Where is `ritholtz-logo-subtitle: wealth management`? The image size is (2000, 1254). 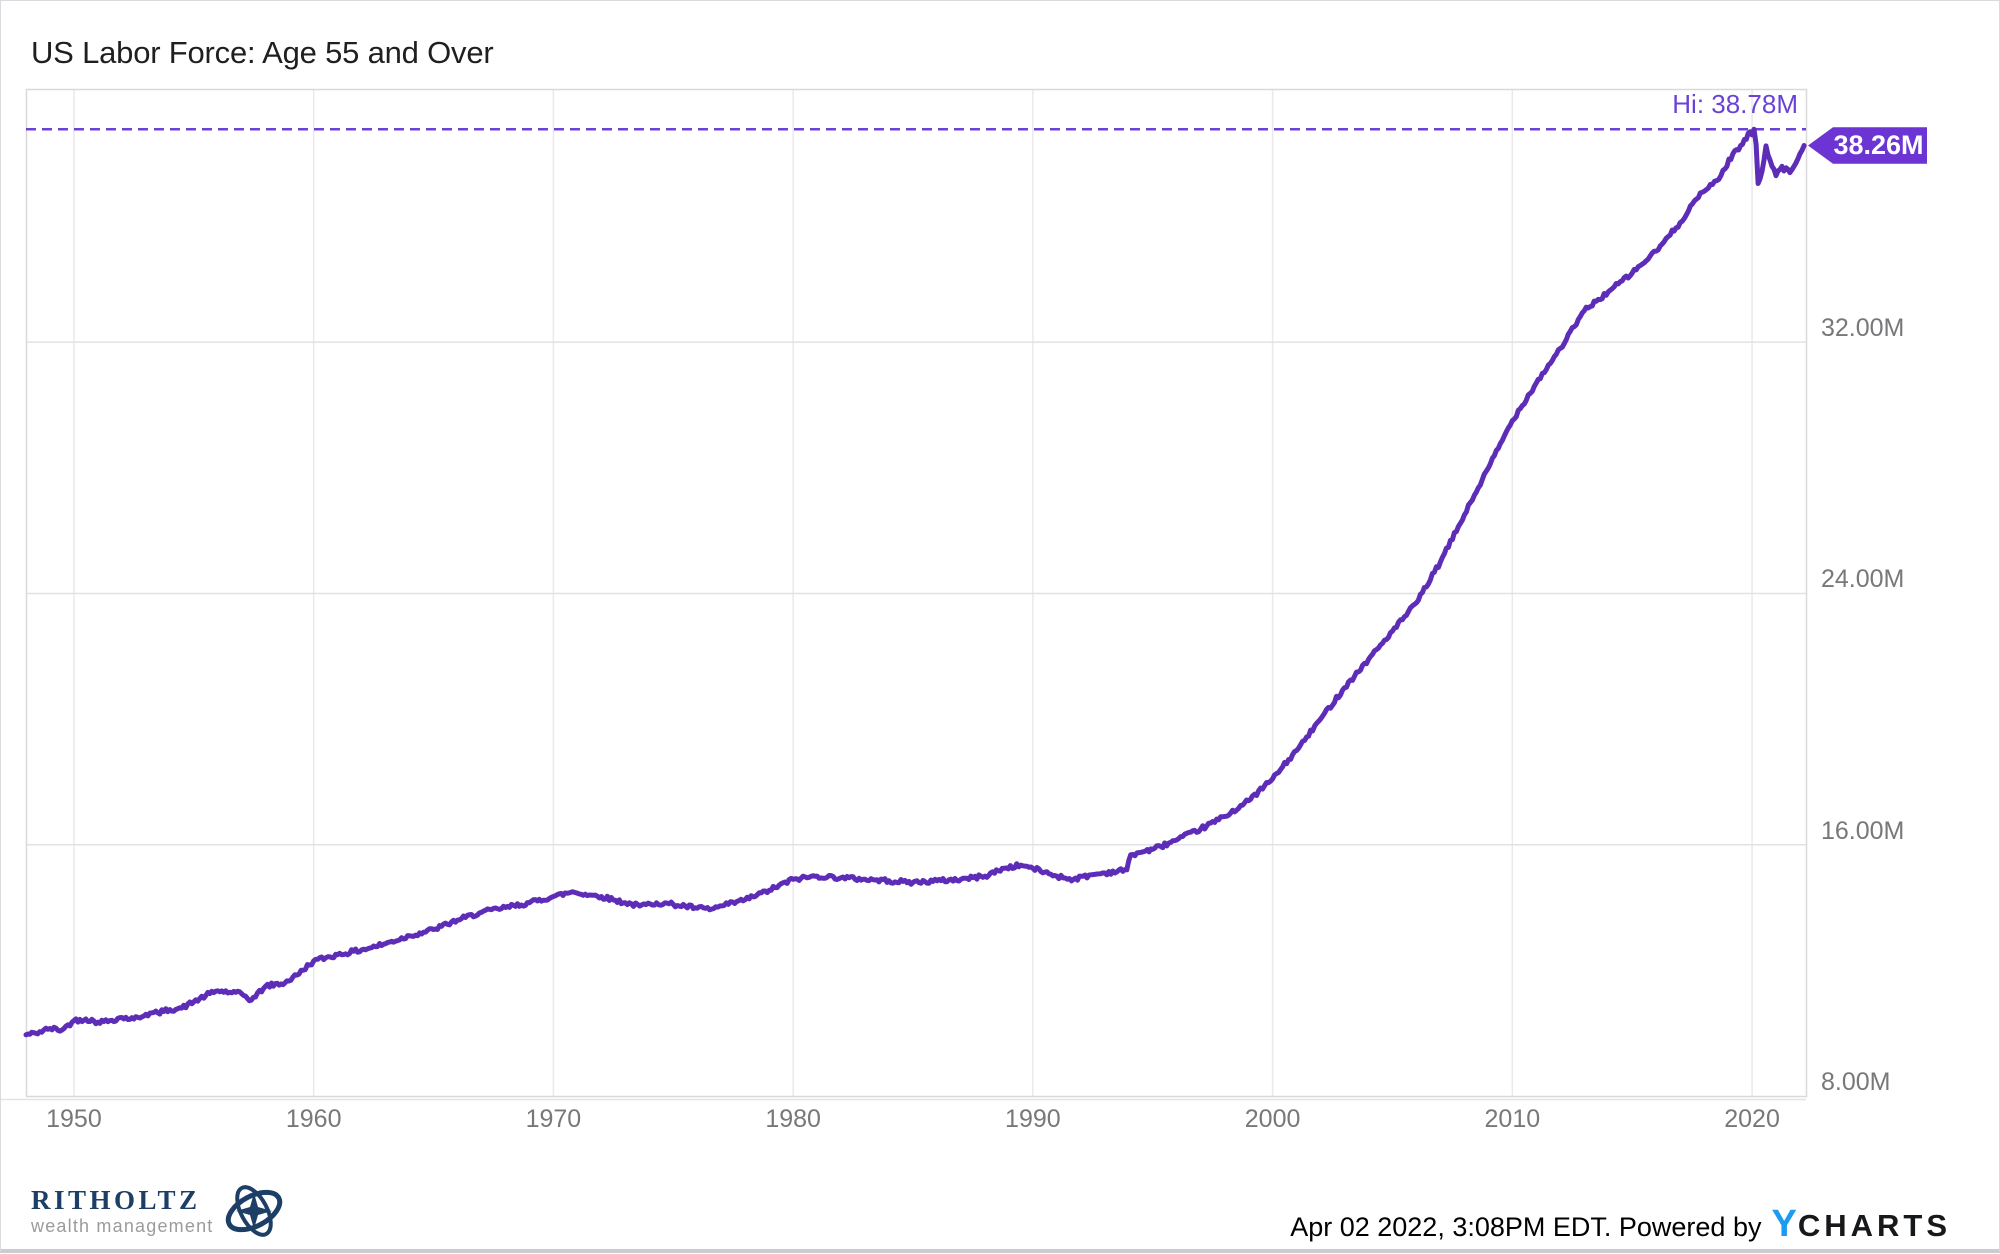 ritholtz-logo-subtitle: wealth management is located at coordinates (122, 1226).